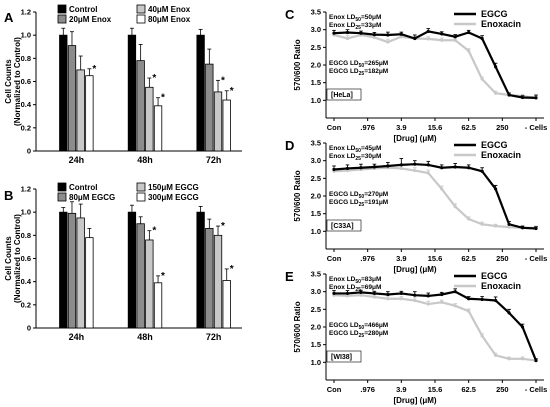 This screenshot has height=407, width=550. I want to click on legend-label: Control, so click(83, 187).